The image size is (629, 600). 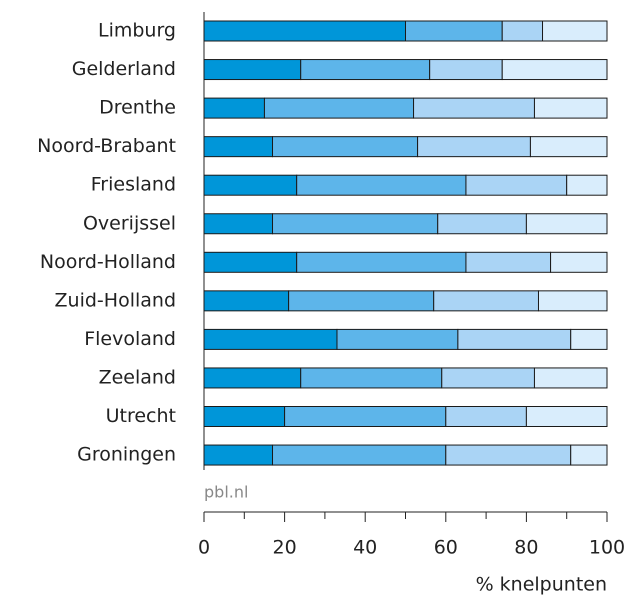 I want to click on x-axis-label: % knelpunten, so click(x=541, y=585).